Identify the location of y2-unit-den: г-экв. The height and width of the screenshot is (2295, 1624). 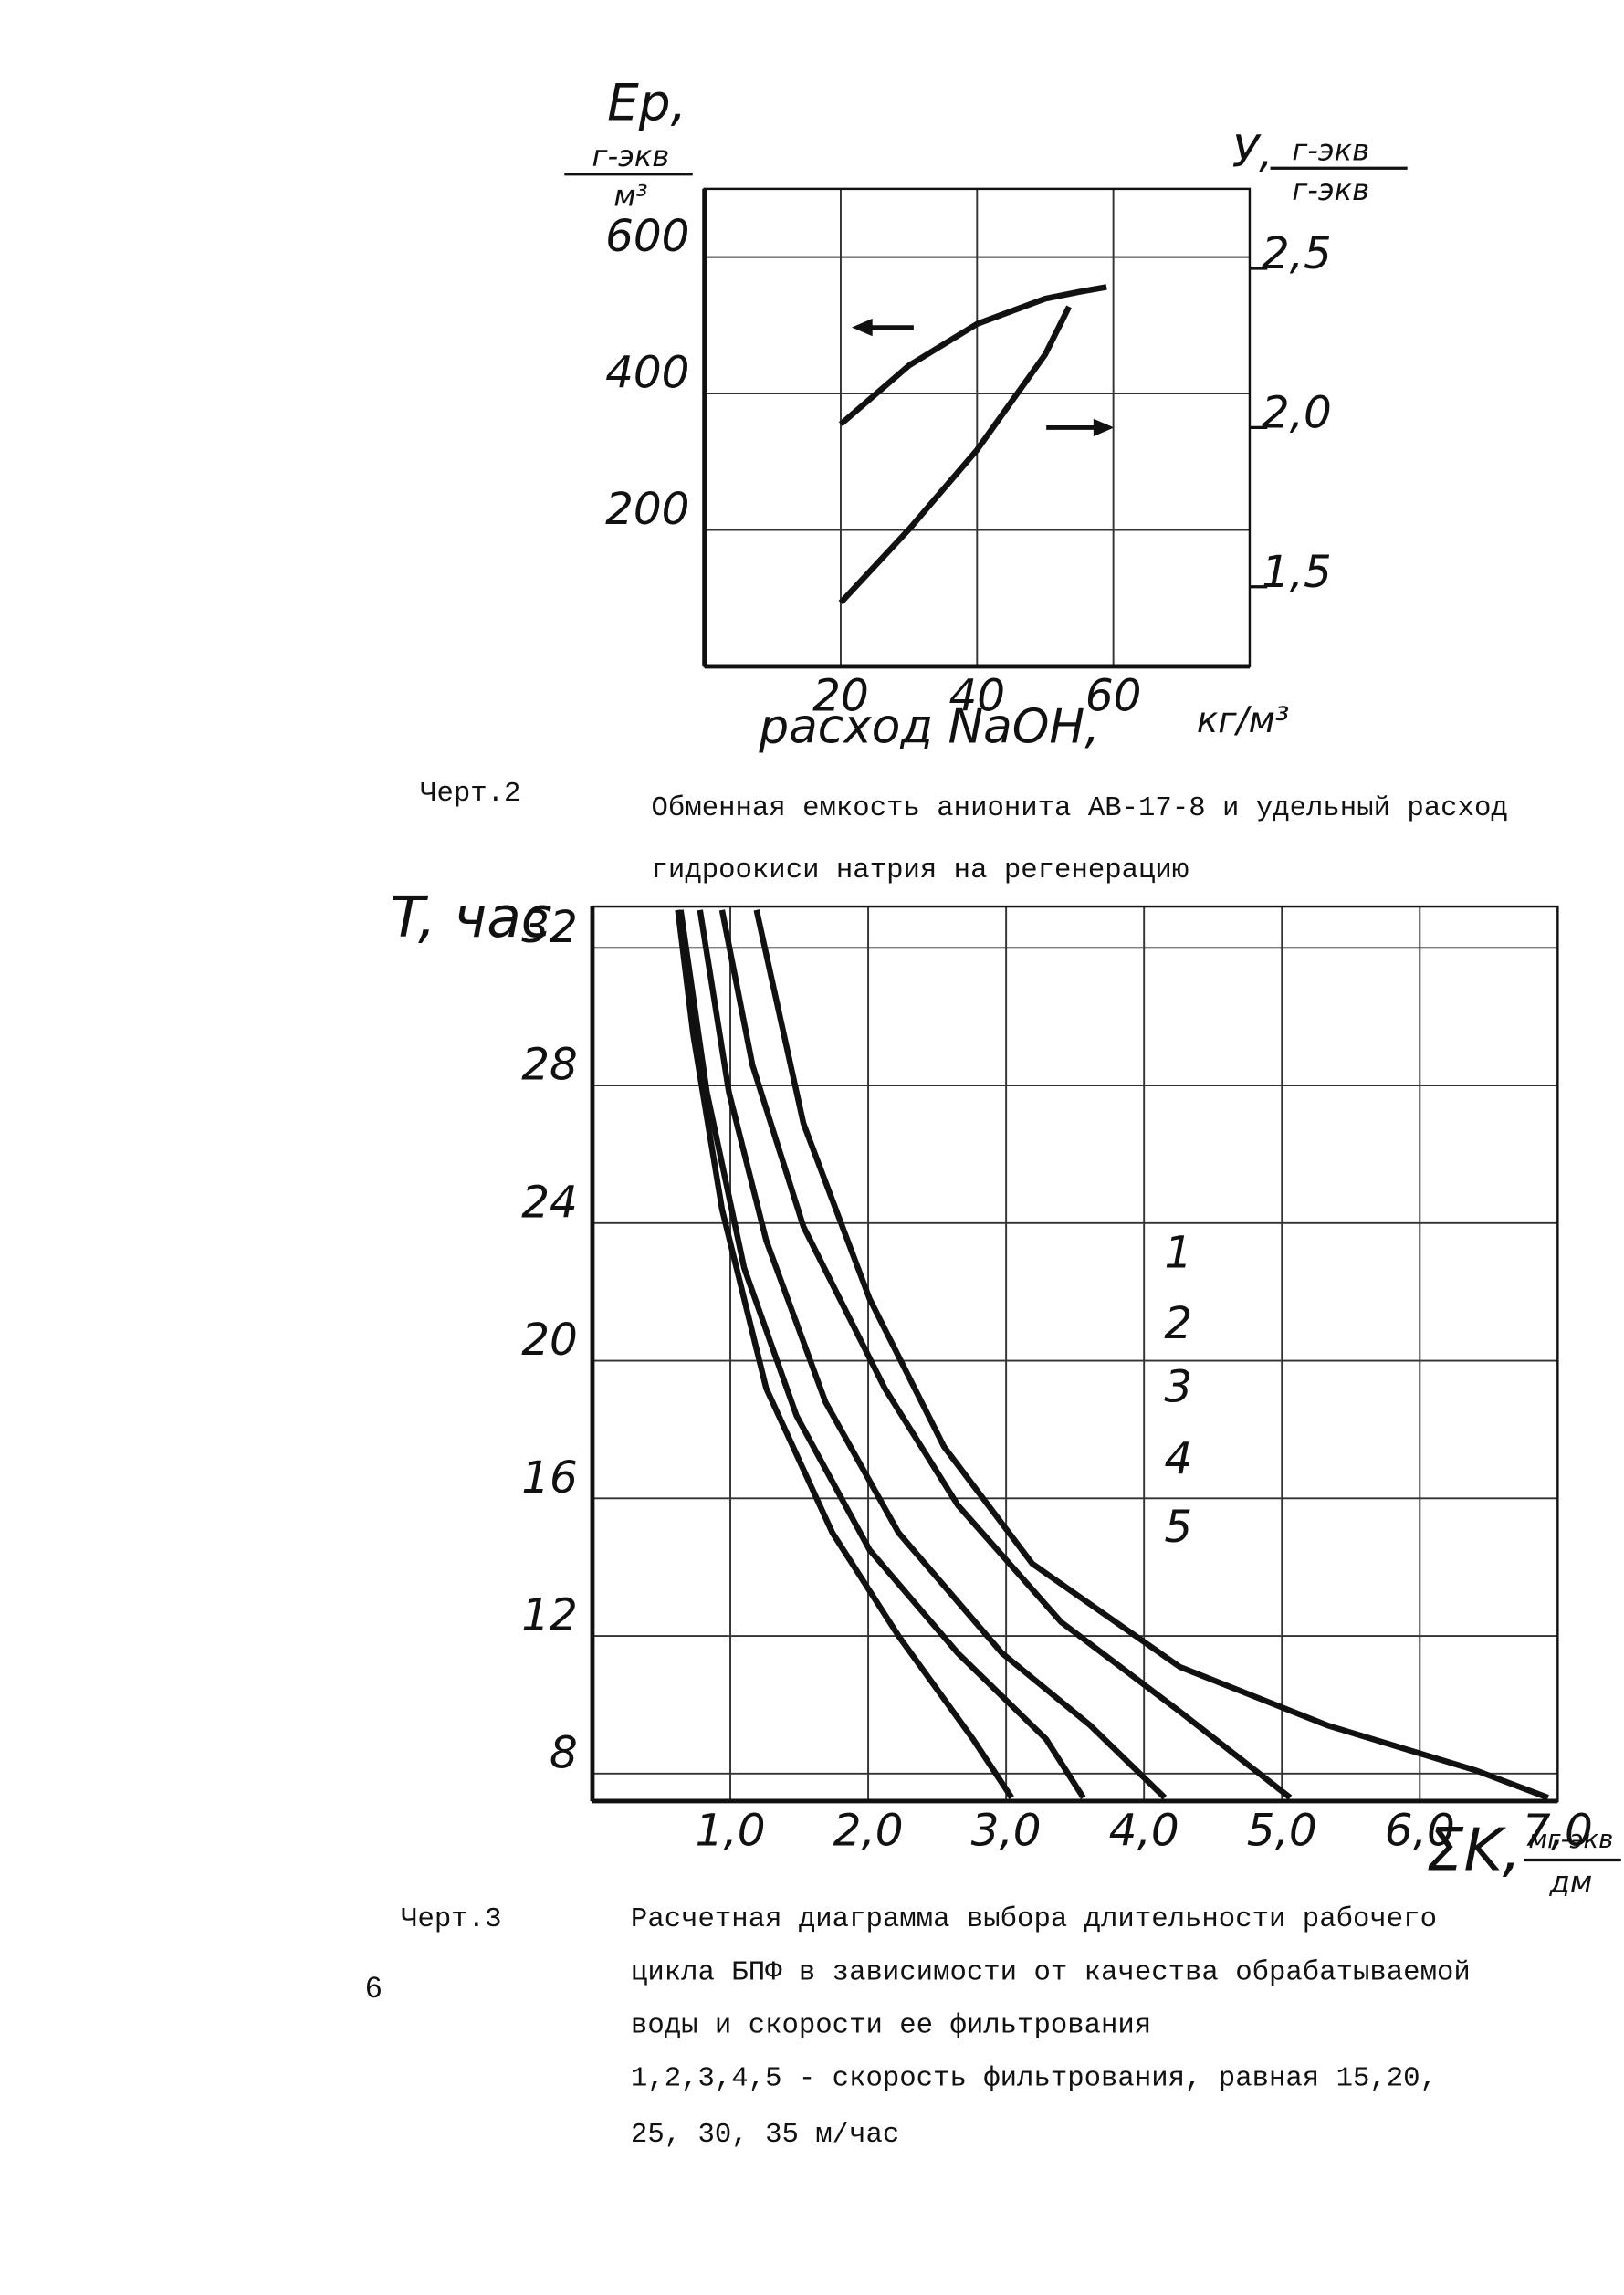
(1330, 190).